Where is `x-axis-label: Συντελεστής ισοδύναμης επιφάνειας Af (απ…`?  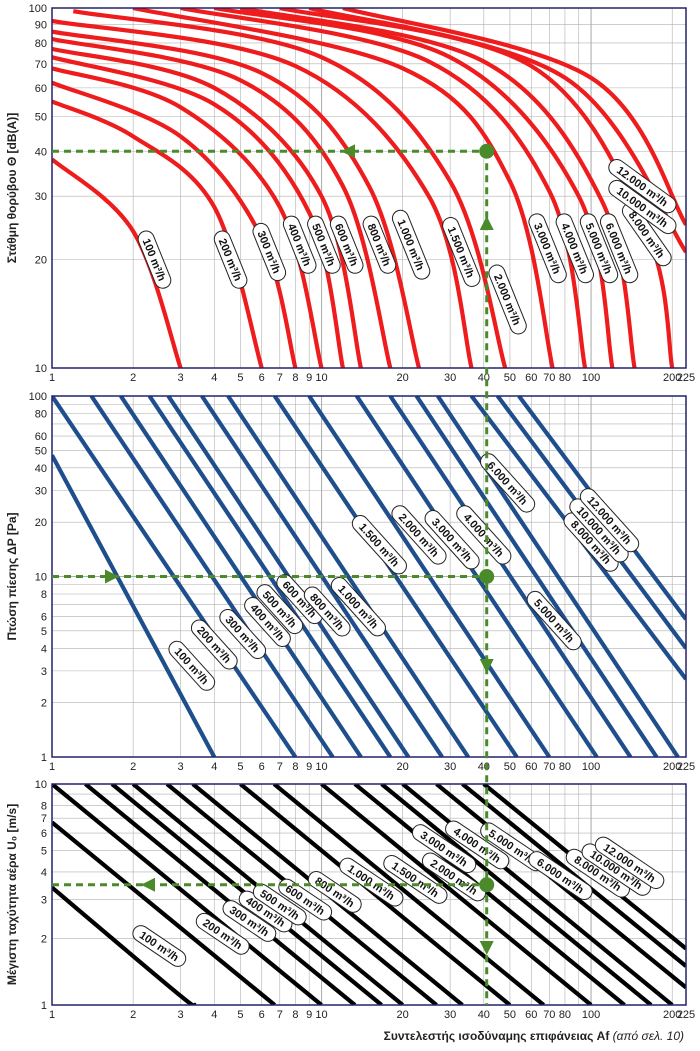
x-axis-label: Συντελεστής ισοδύναμης επιφάνειας Af (απ… is located at coordinates (534, 1036).